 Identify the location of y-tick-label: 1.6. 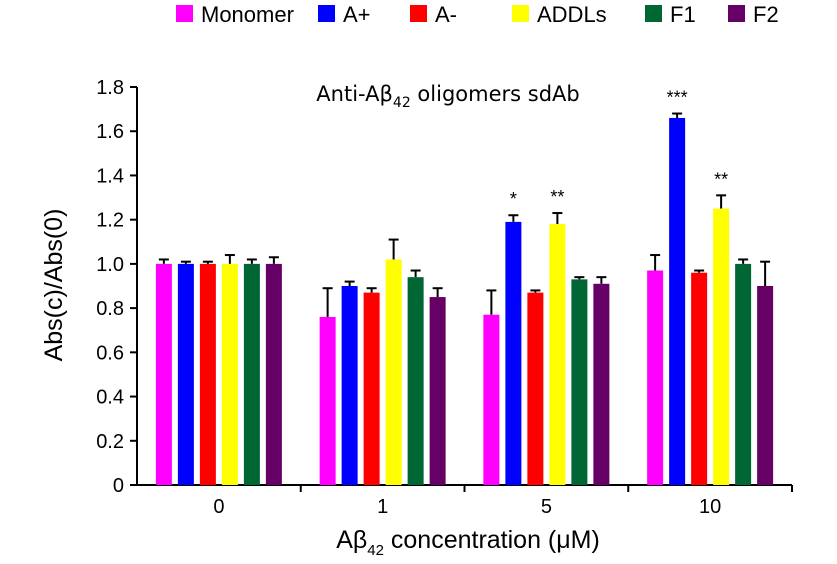
(110, 132).